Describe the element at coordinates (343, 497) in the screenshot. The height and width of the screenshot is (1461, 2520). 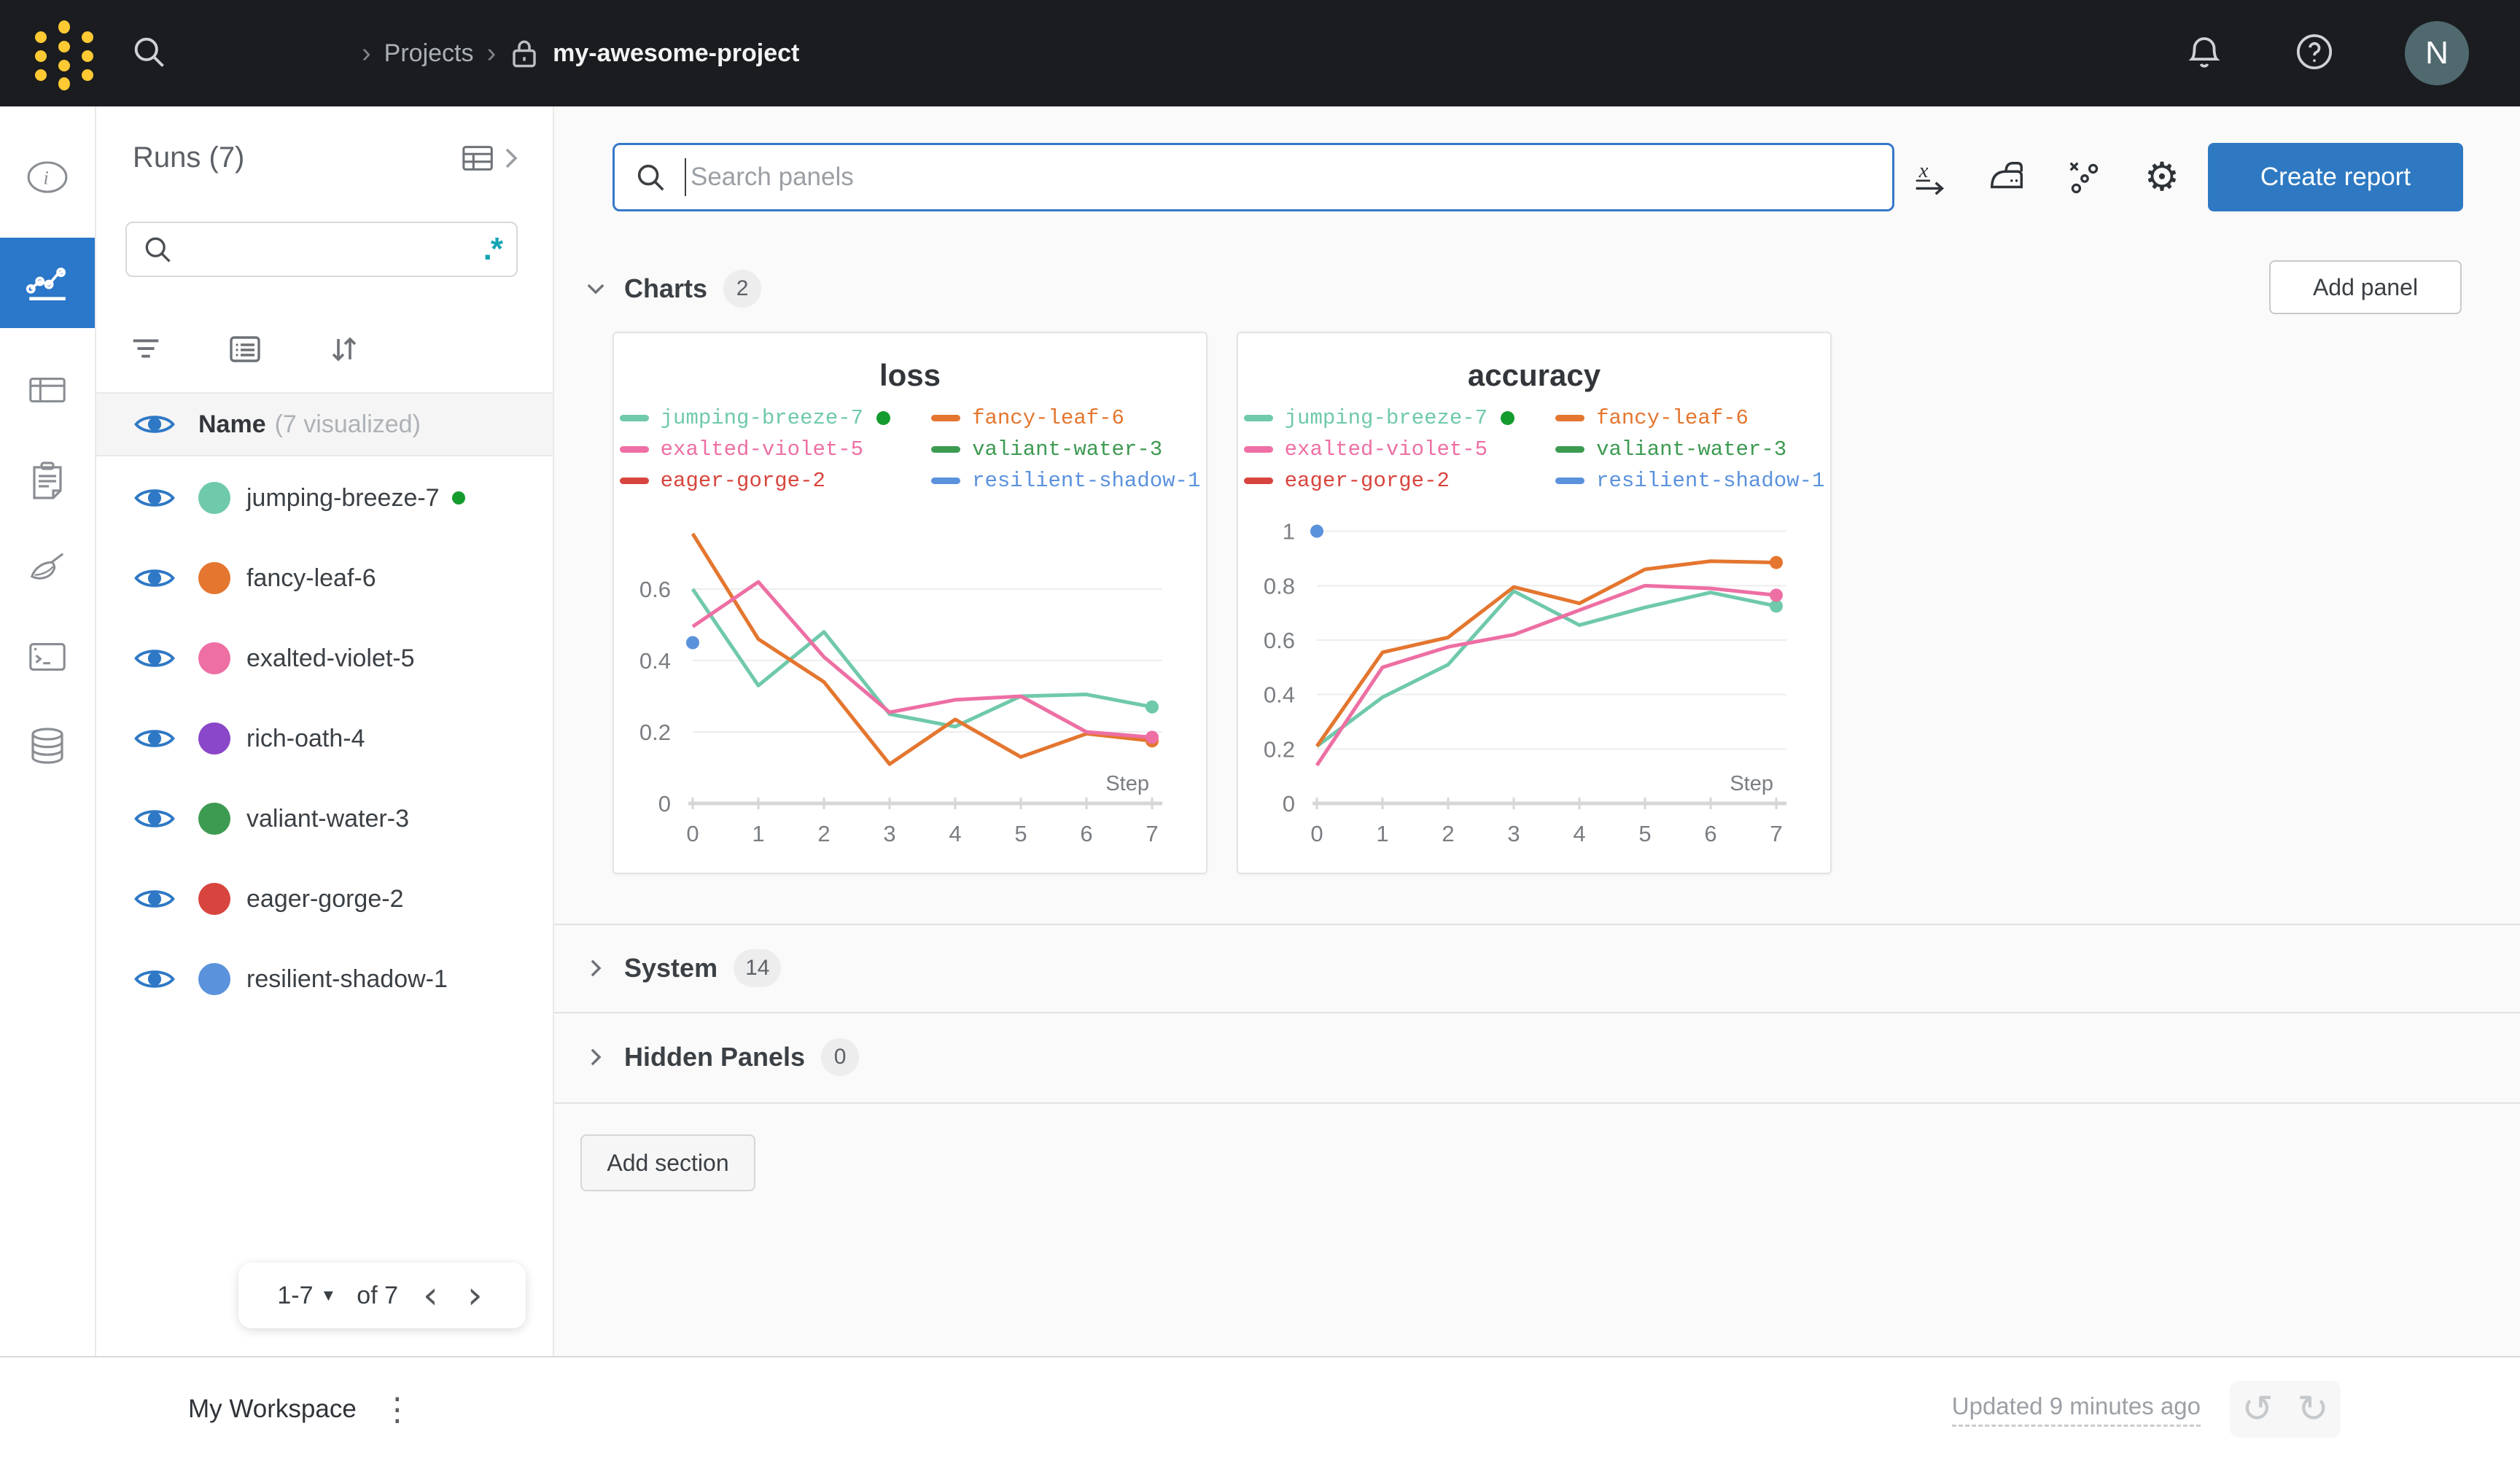
I see `run-name: jumping-breeze-7` at that location.